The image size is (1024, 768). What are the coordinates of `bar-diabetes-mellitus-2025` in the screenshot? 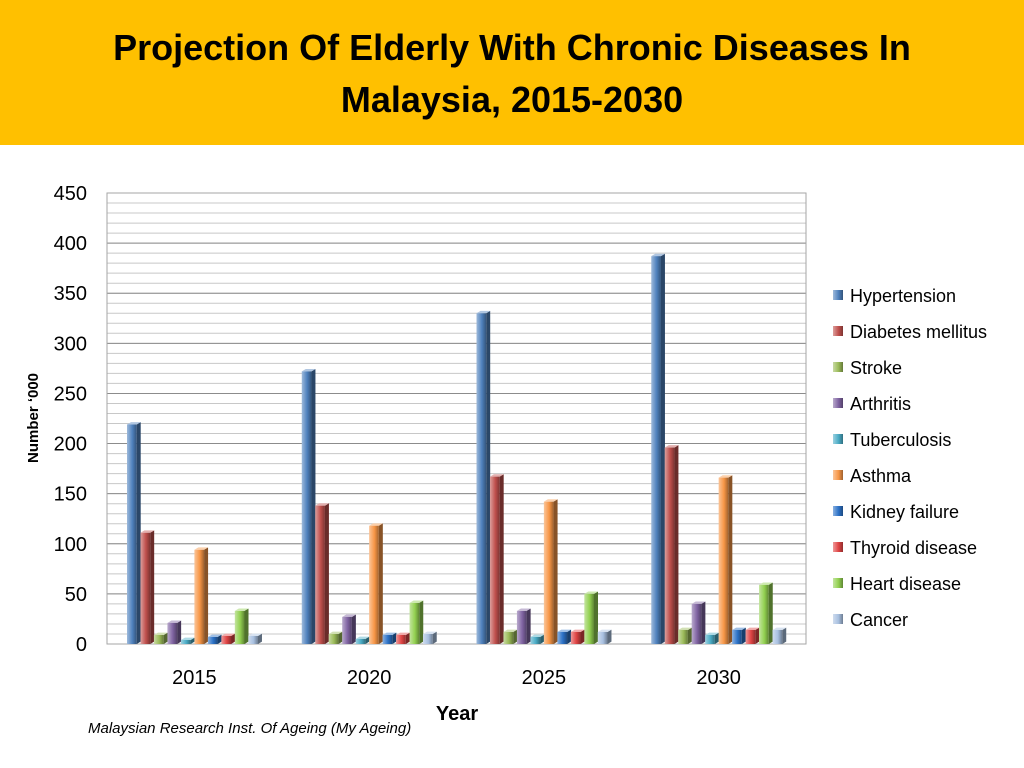 It's located at (496, 559).